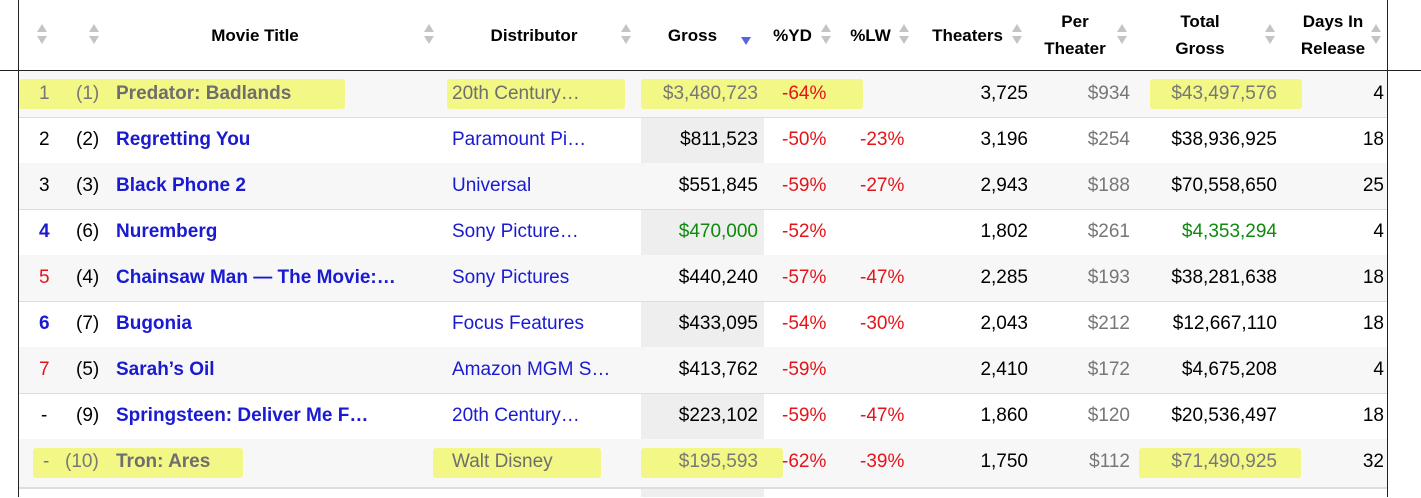 The height and width of the screenshot is (498, 1421). I want to click on header-total-gross: Total Gross, so click(1200, 35).